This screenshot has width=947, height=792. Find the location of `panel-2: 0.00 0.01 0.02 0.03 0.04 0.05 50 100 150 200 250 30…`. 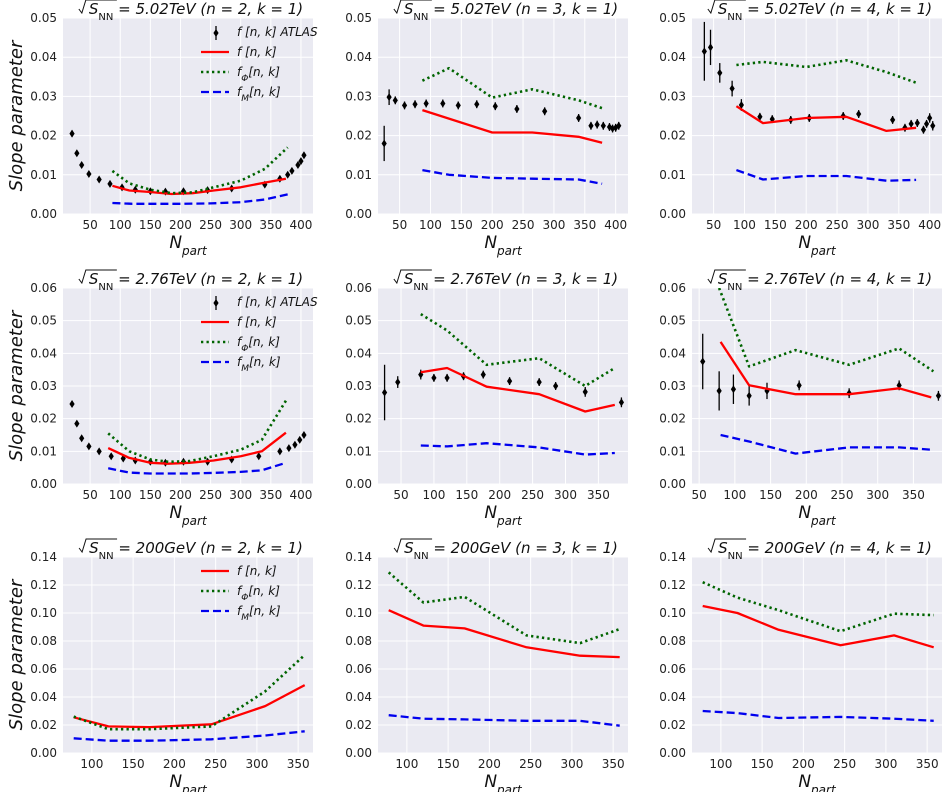

panel-2: 0.00 0.01 0.02 0.03 0.04 0.05 50 100 150 200 250 30… is located at coordinates (486, 129).